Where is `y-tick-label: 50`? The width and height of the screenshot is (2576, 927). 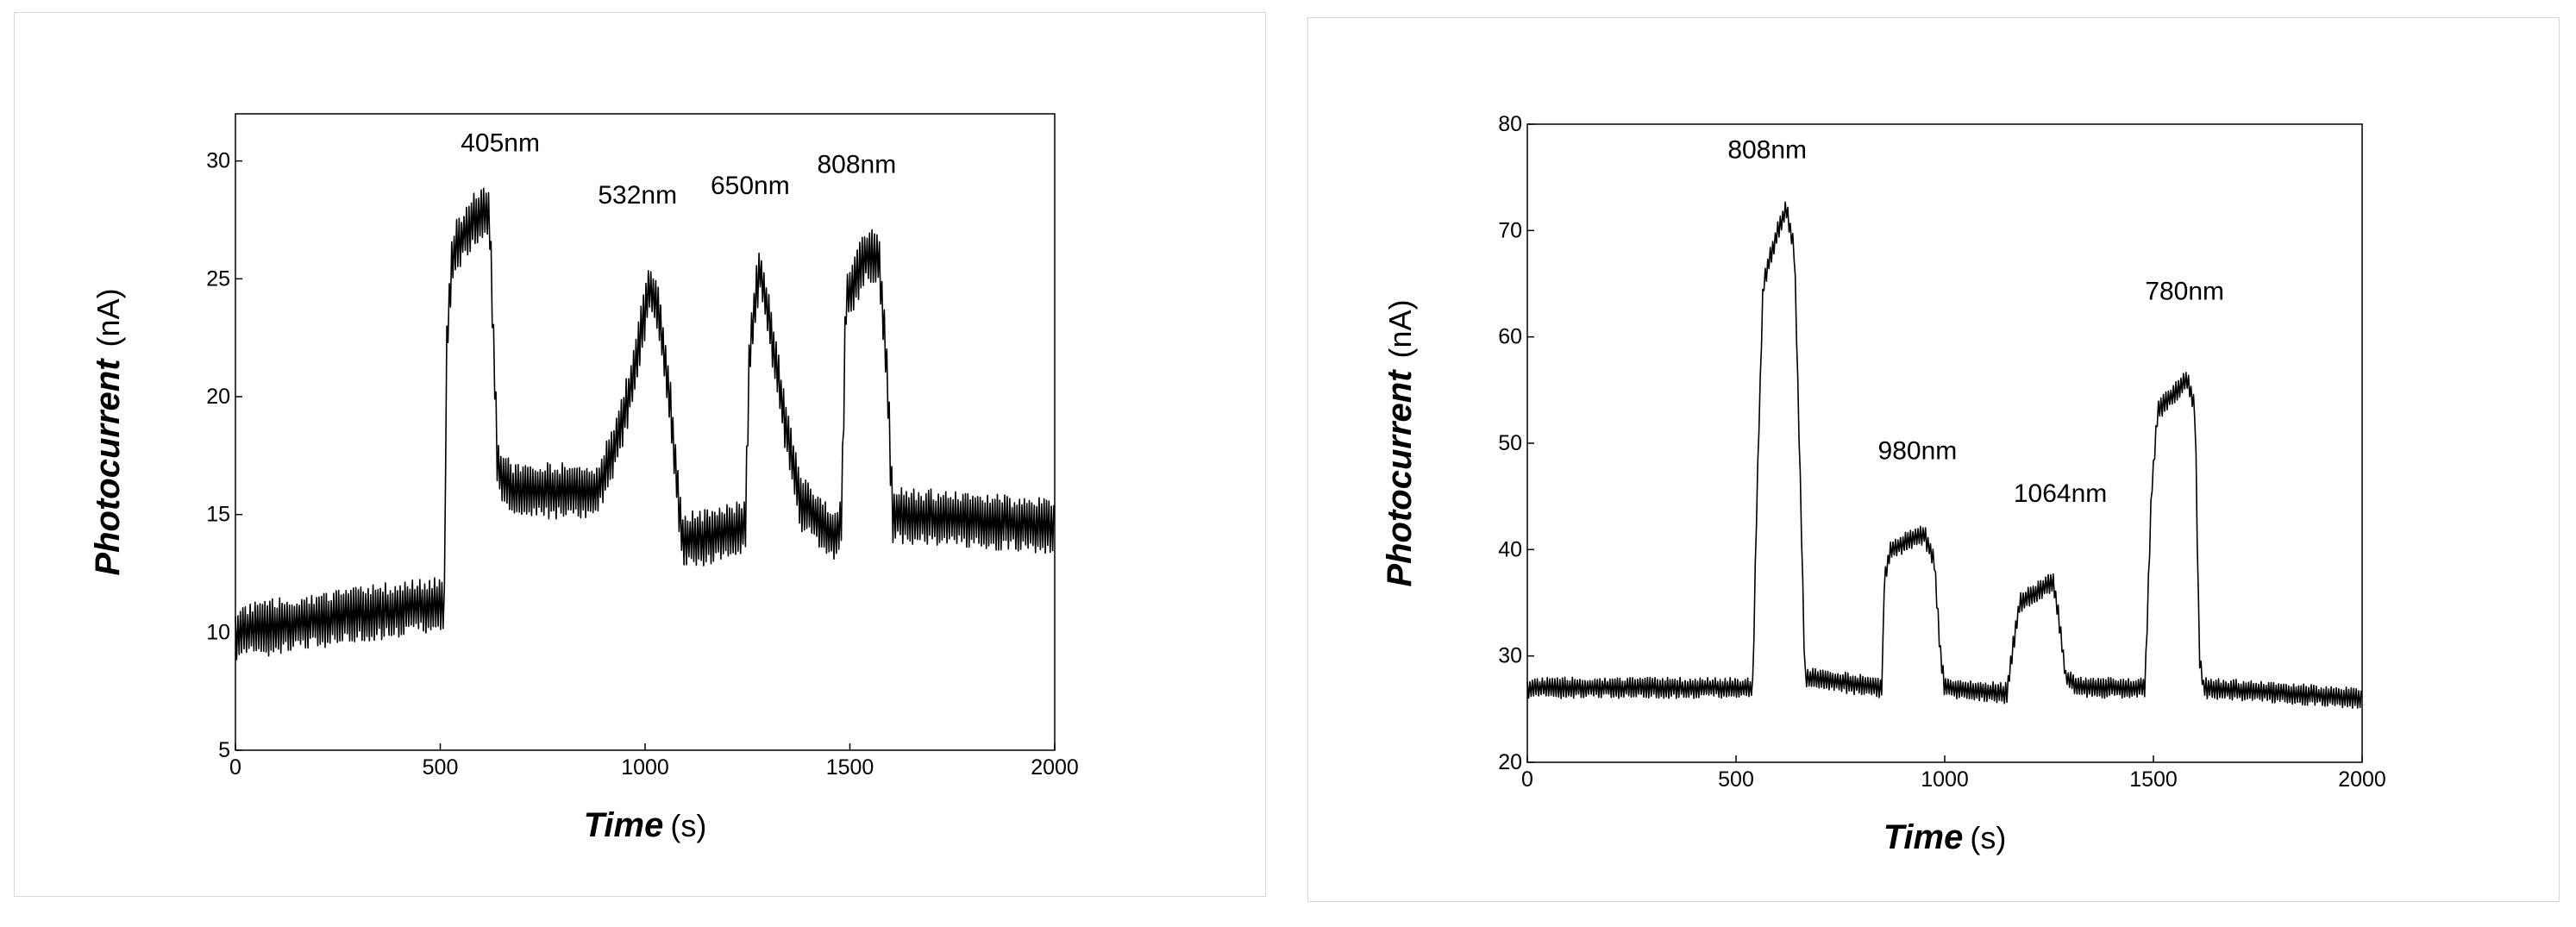 y-tick-label: 50 is located at coordinates (1510, 443).